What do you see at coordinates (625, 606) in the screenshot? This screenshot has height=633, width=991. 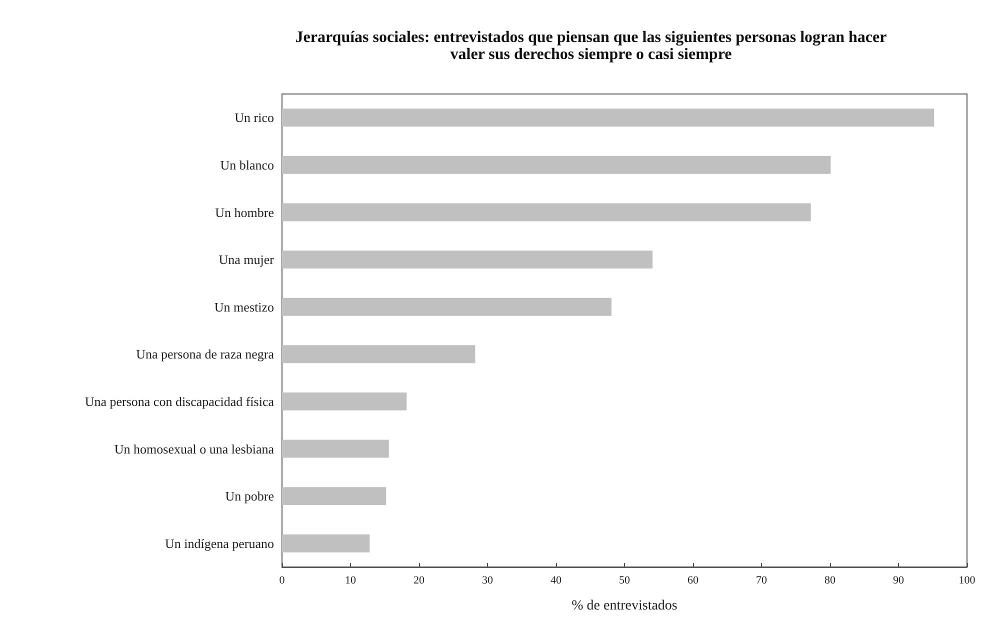 I see `x-axis-title: % de entrevistados` at bounding box center [625, 606].